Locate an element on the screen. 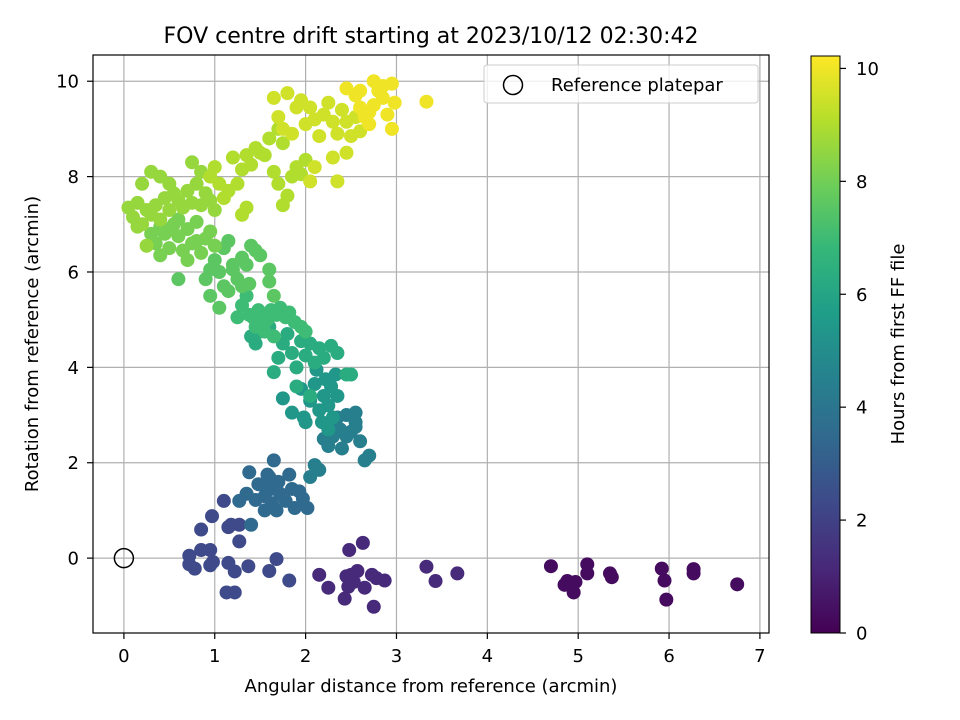 This screenshot has height=720, width=960. y-axis-label: Rotation from reference (arcmin) is located at coordinates (32, 344).